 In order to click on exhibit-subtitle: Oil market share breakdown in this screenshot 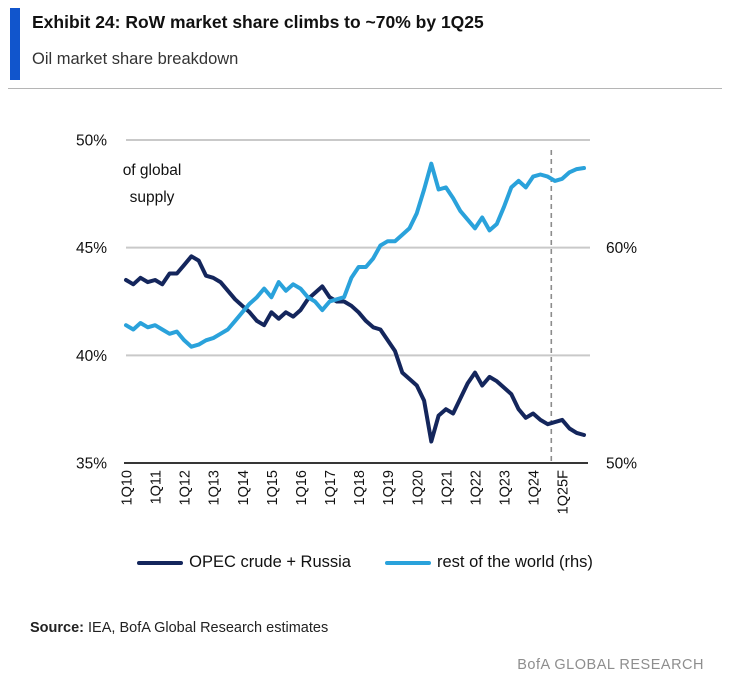, I will do `click(135, 59)`.